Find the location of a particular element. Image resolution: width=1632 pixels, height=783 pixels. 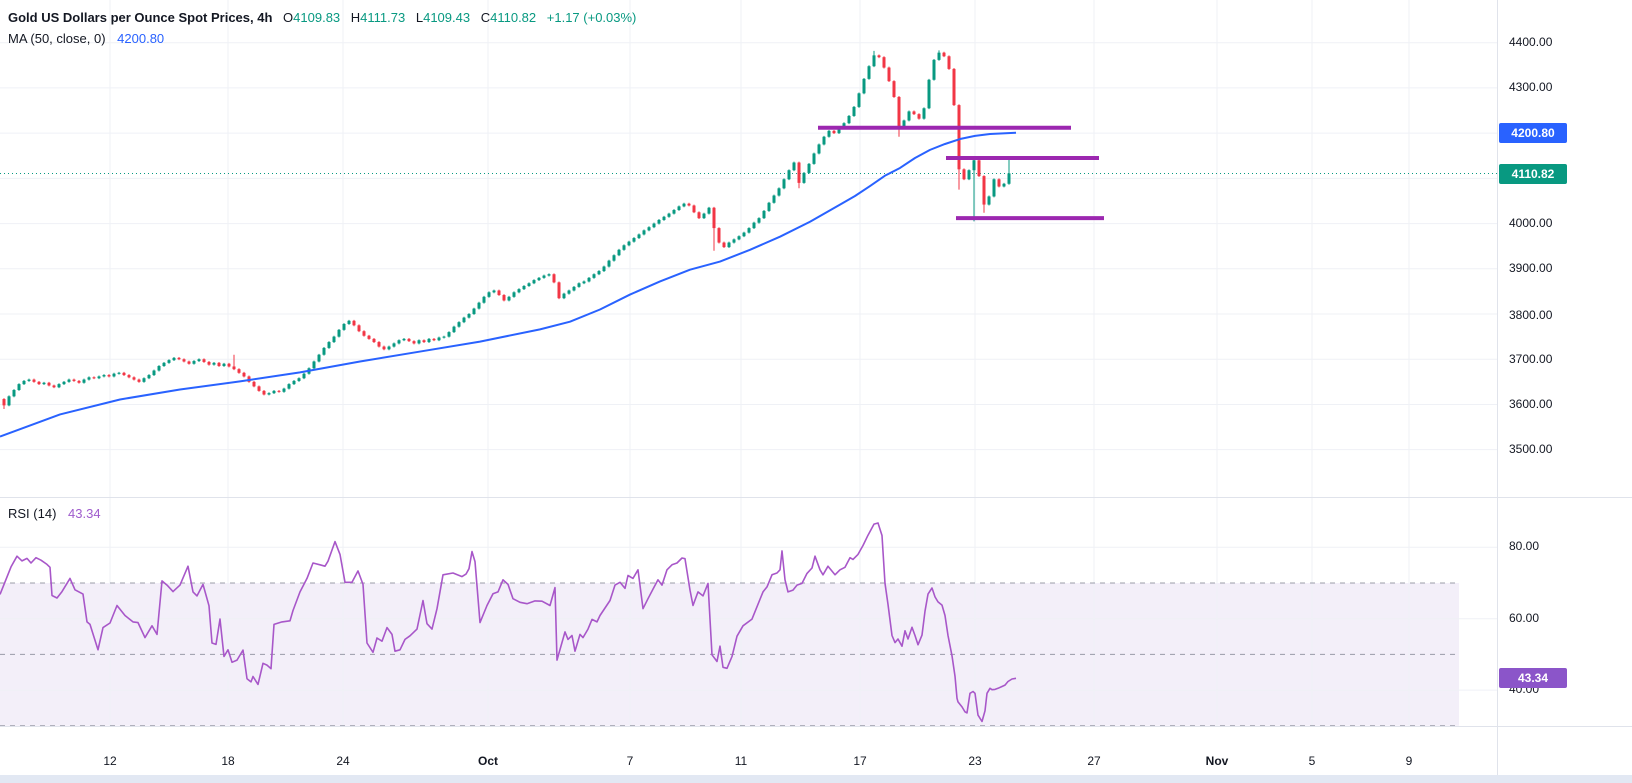

ma-indicator-label: MA (50, close, 0) is located at coordinates (57, 38).